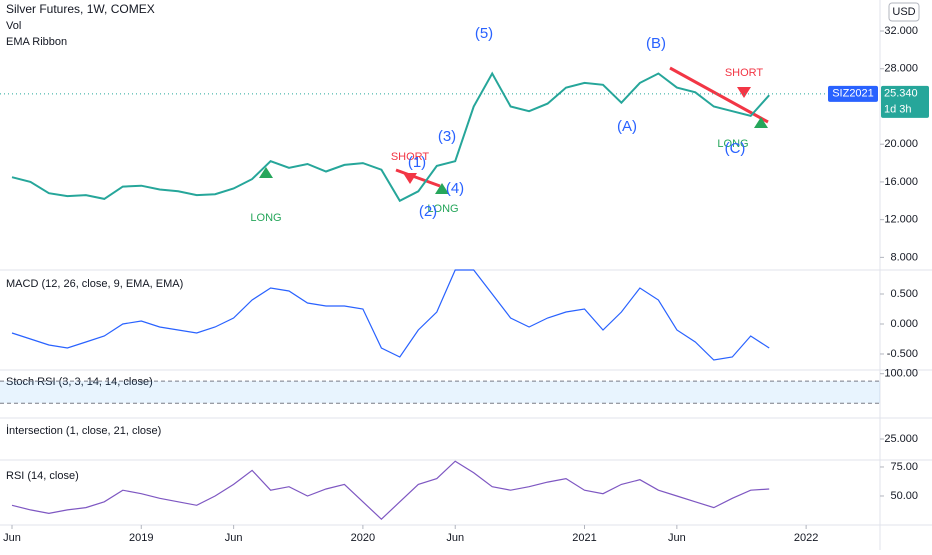 This screenshot has width=932, height=555. I want to click on pane-title: RSI (14, close), so click(42, 476).